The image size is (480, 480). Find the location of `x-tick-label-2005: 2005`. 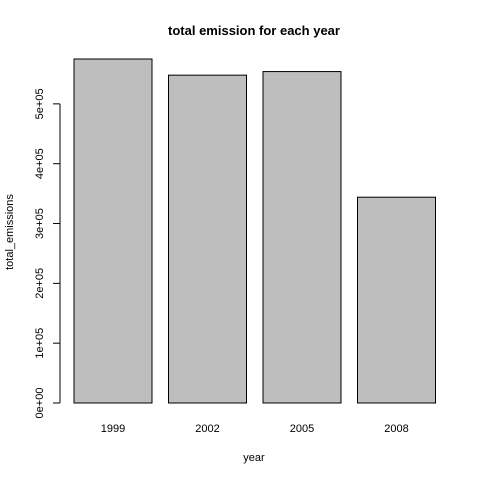

x-tick-label-2005: 2005 is located at coordinates (302, 429).